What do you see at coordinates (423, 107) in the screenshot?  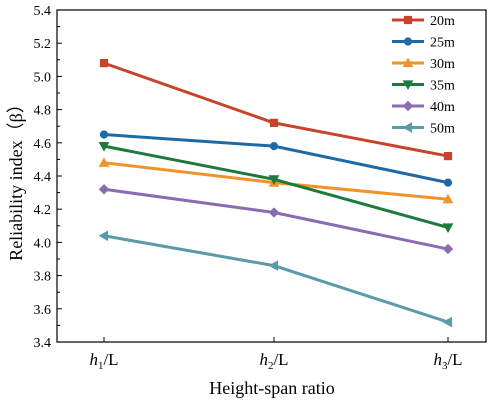 I see `legend-item-40m: 40m` at bounding box center [423, 107].